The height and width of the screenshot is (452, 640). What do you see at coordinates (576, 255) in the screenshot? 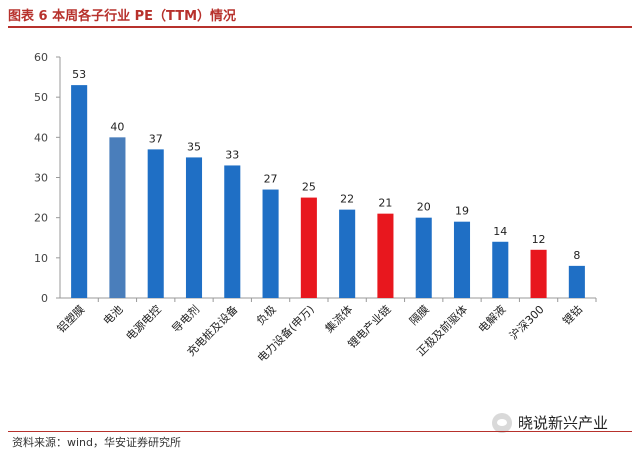
I see `data-label: 8` at bounding box center [576, 255].